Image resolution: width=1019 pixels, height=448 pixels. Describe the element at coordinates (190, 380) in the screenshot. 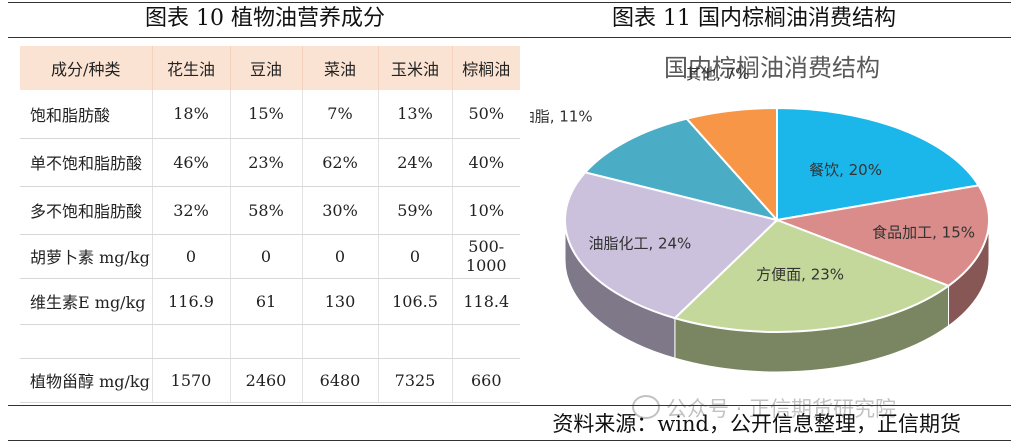

I see `table-cell: 1570` at that location.